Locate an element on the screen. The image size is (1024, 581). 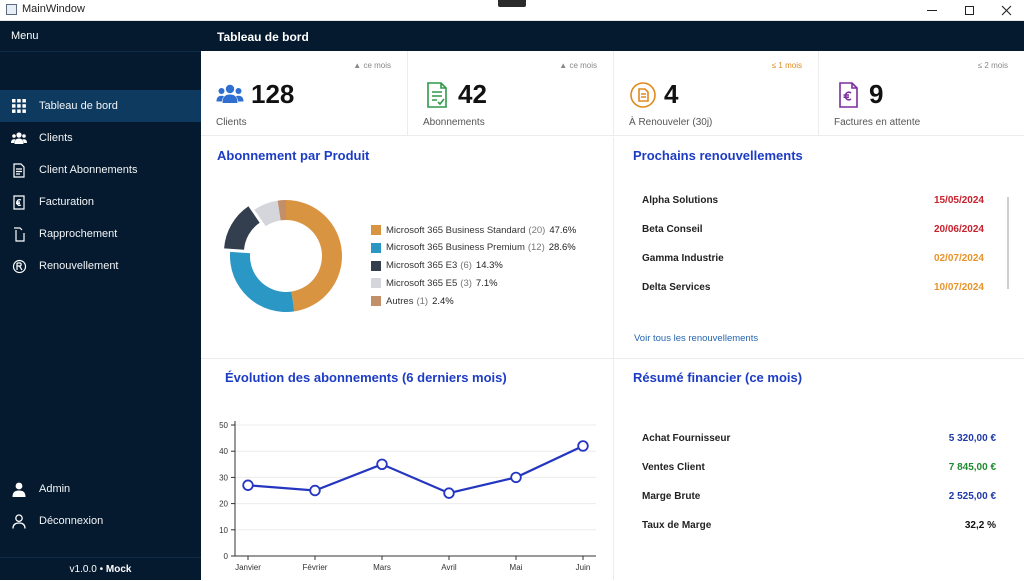
legend-percent: 2.4% is located at coordinates (443, 301).